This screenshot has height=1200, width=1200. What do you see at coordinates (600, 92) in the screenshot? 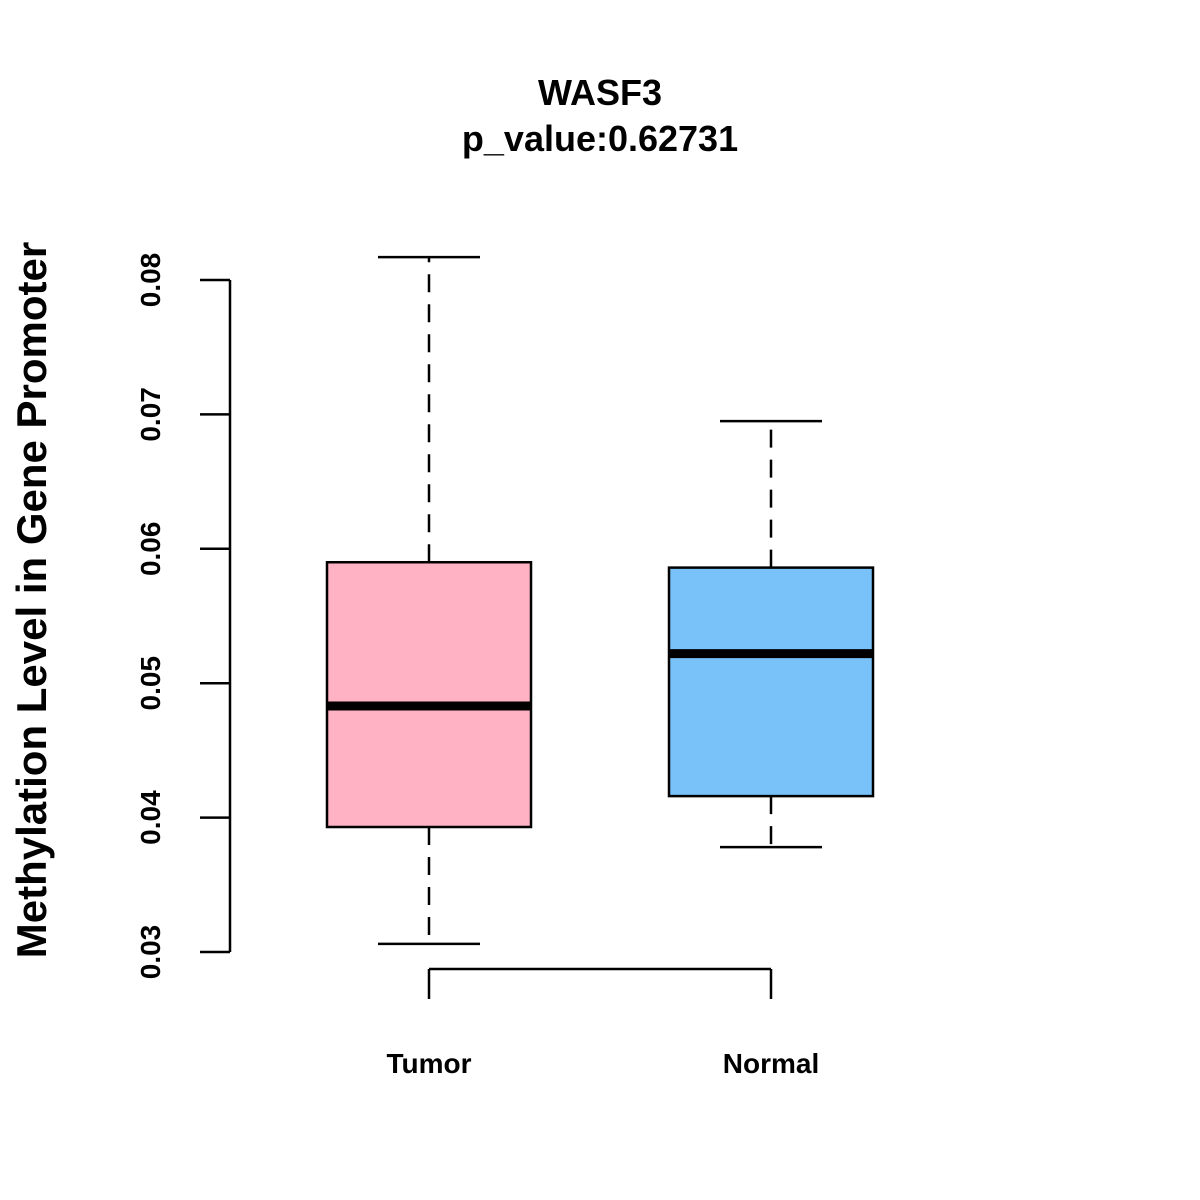
I see `chart-title: WASF3` at bounding box center [600, 92].